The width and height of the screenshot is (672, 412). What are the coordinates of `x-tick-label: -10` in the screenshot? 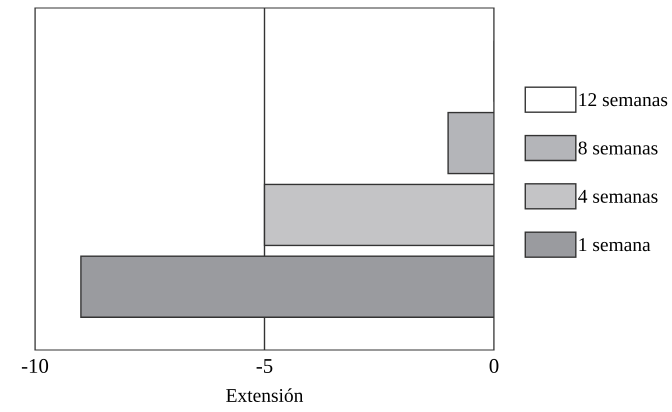 It's located at (35, 365).